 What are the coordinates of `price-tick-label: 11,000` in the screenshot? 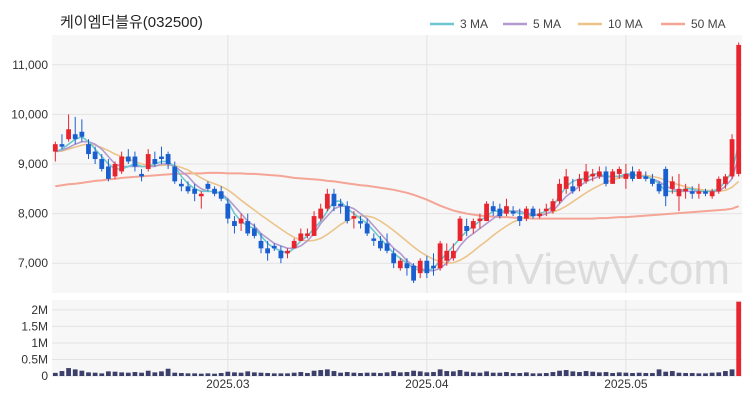 It's located at (30, 65).